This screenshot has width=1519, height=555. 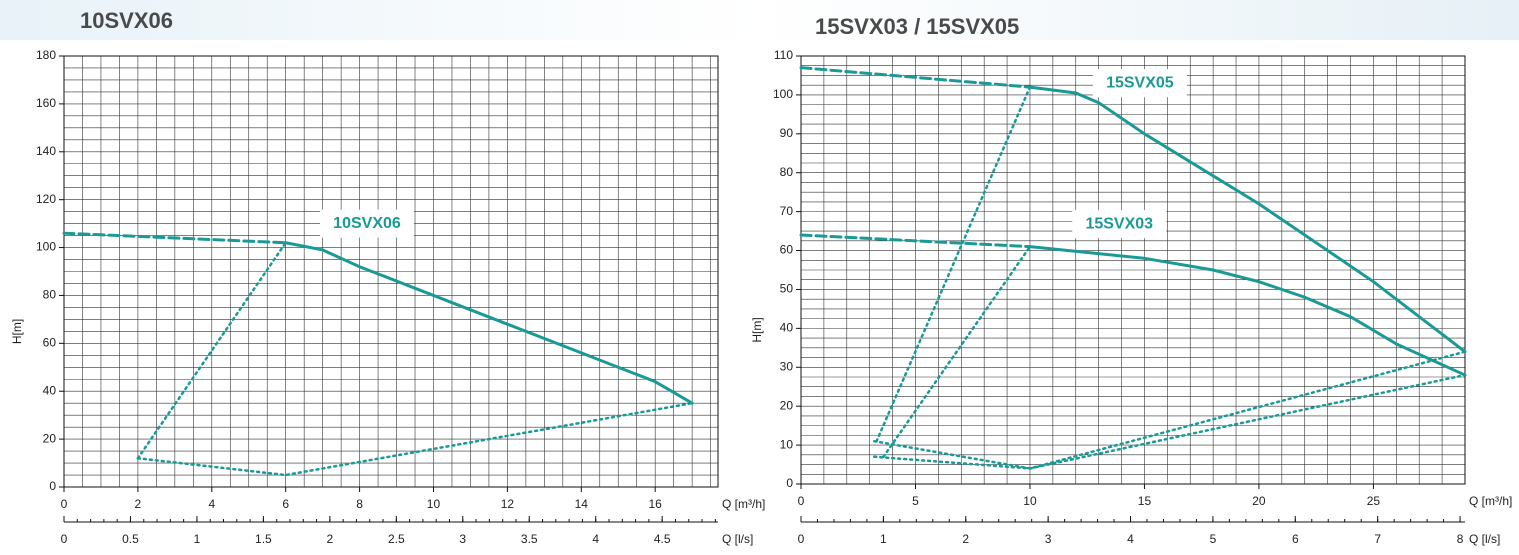 What do you see at coordinates (46, 55) in the screenshot?
I see `y-tick-label: 180` at bounding box center [46, 55].